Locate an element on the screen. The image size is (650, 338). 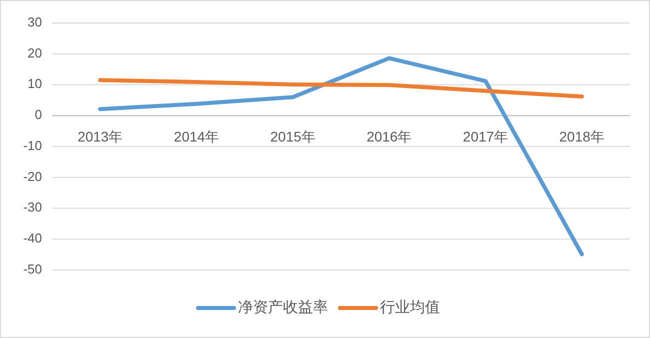
x-tick-label: 2016年 is located at coordinates (389, 136).